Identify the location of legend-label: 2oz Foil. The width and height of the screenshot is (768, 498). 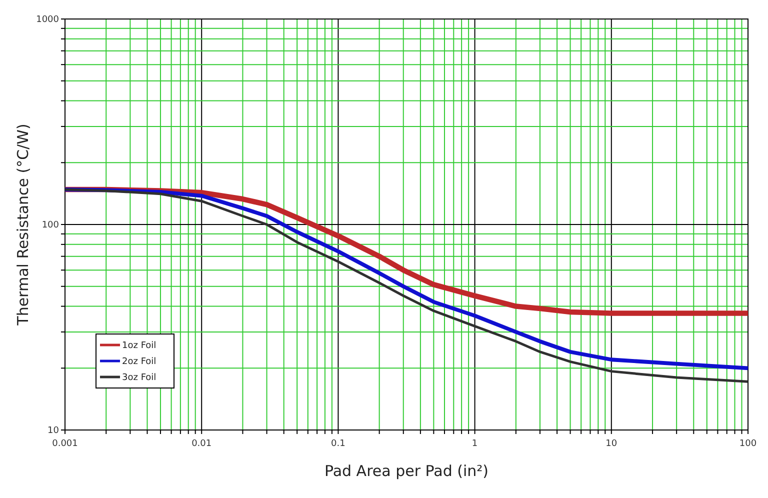
(139, 362).